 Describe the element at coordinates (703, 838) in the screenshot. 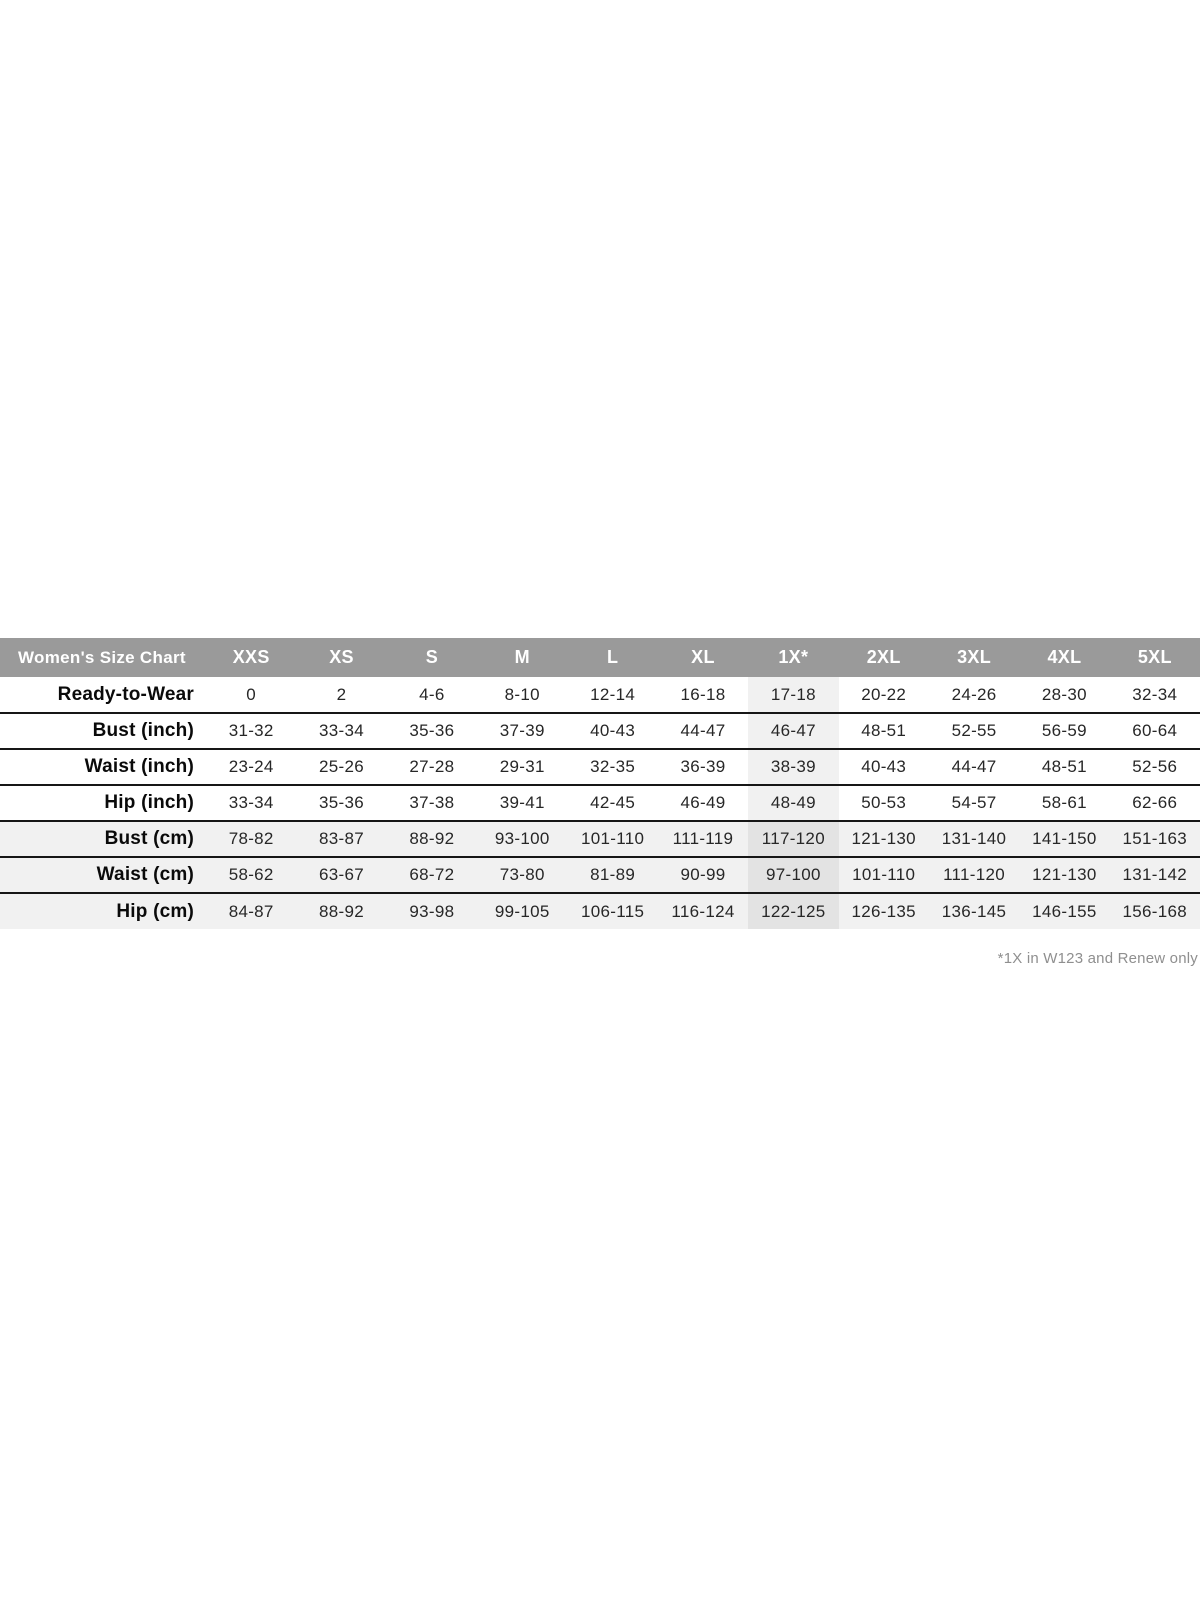

I see `size-cell: 111-119` at that location.